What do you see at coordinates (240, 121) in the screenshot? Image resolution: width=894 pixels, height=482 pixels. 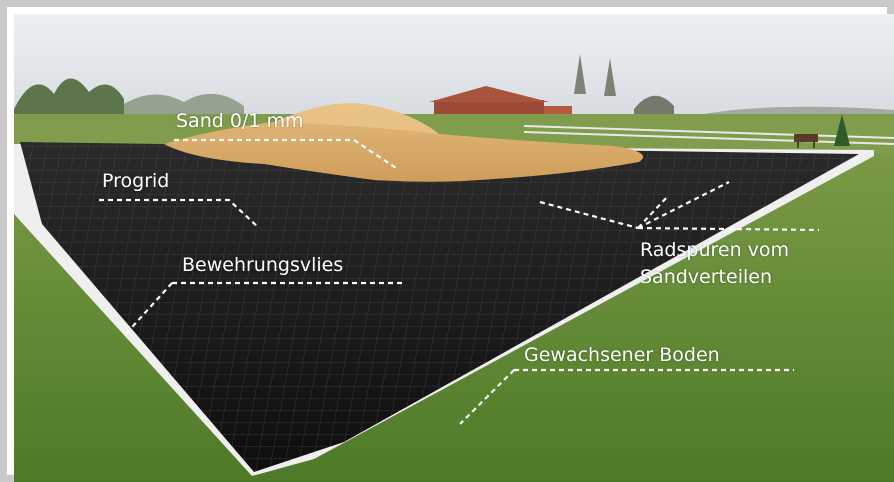 I see `label-sand: Sand 0/1 mm` at bounding box center [240, 121].